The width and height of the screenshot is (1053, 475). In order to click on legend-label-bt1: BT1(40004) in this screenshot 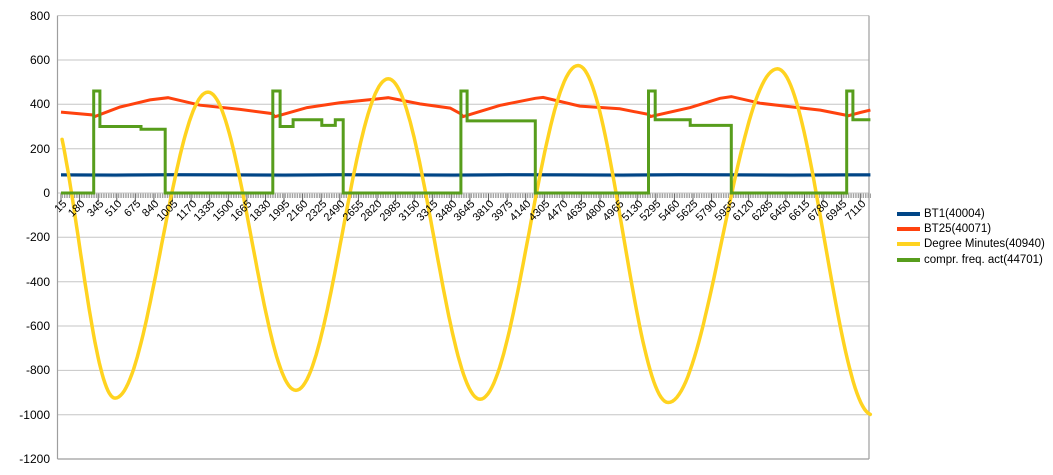, I will do `click(954, 213)`.